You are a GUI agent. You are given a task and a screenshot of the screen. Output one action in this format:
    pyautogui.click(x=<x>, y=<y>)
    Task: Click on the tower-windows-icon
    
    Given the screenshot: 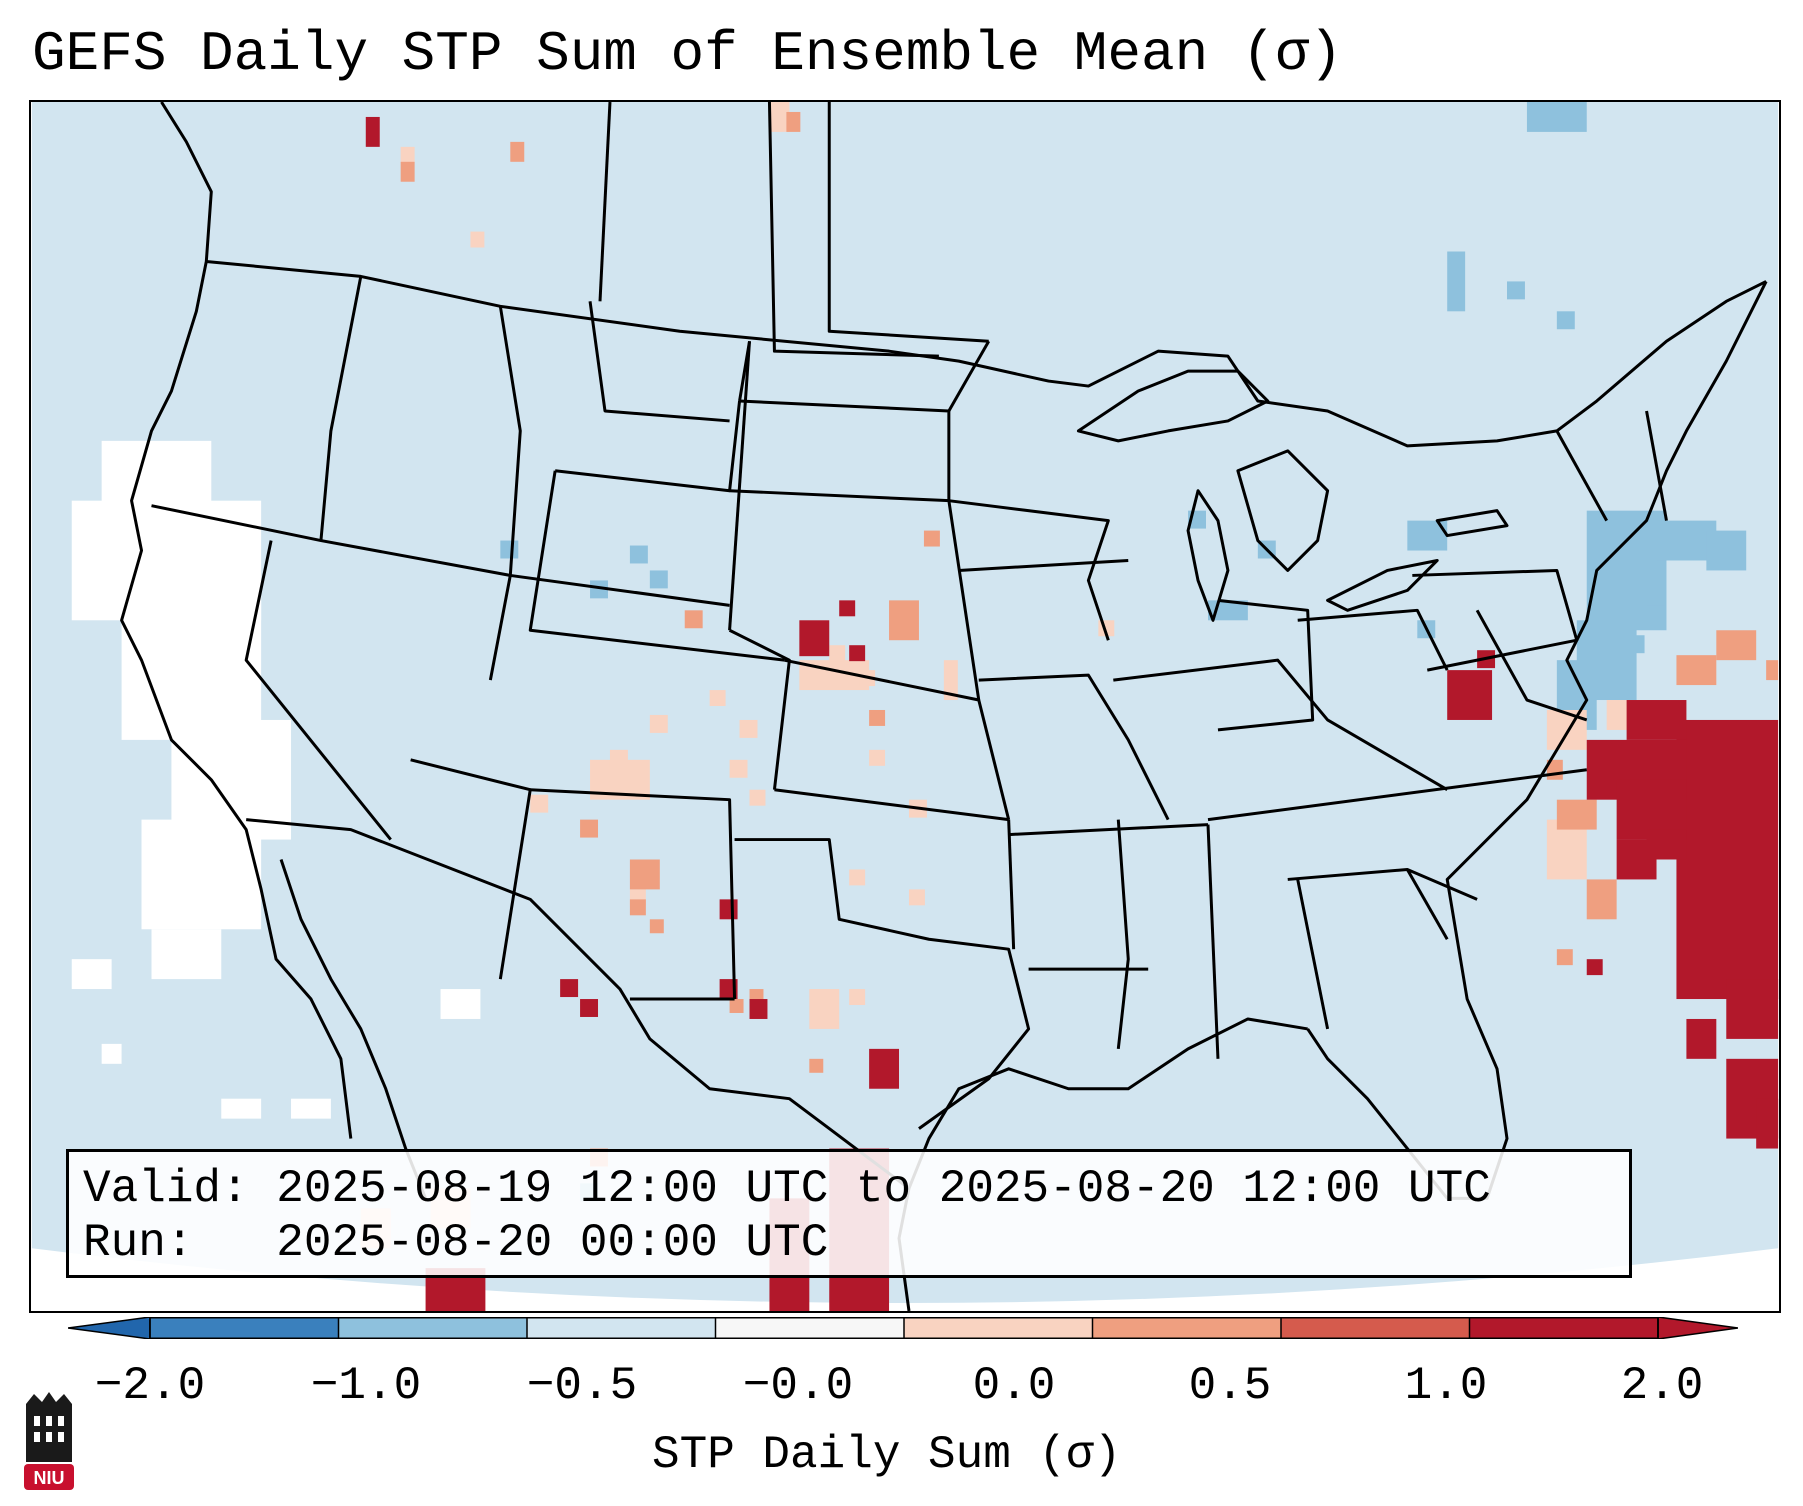 What is the action you would take?
    pyautogui.click(x=49, y=1429)
    